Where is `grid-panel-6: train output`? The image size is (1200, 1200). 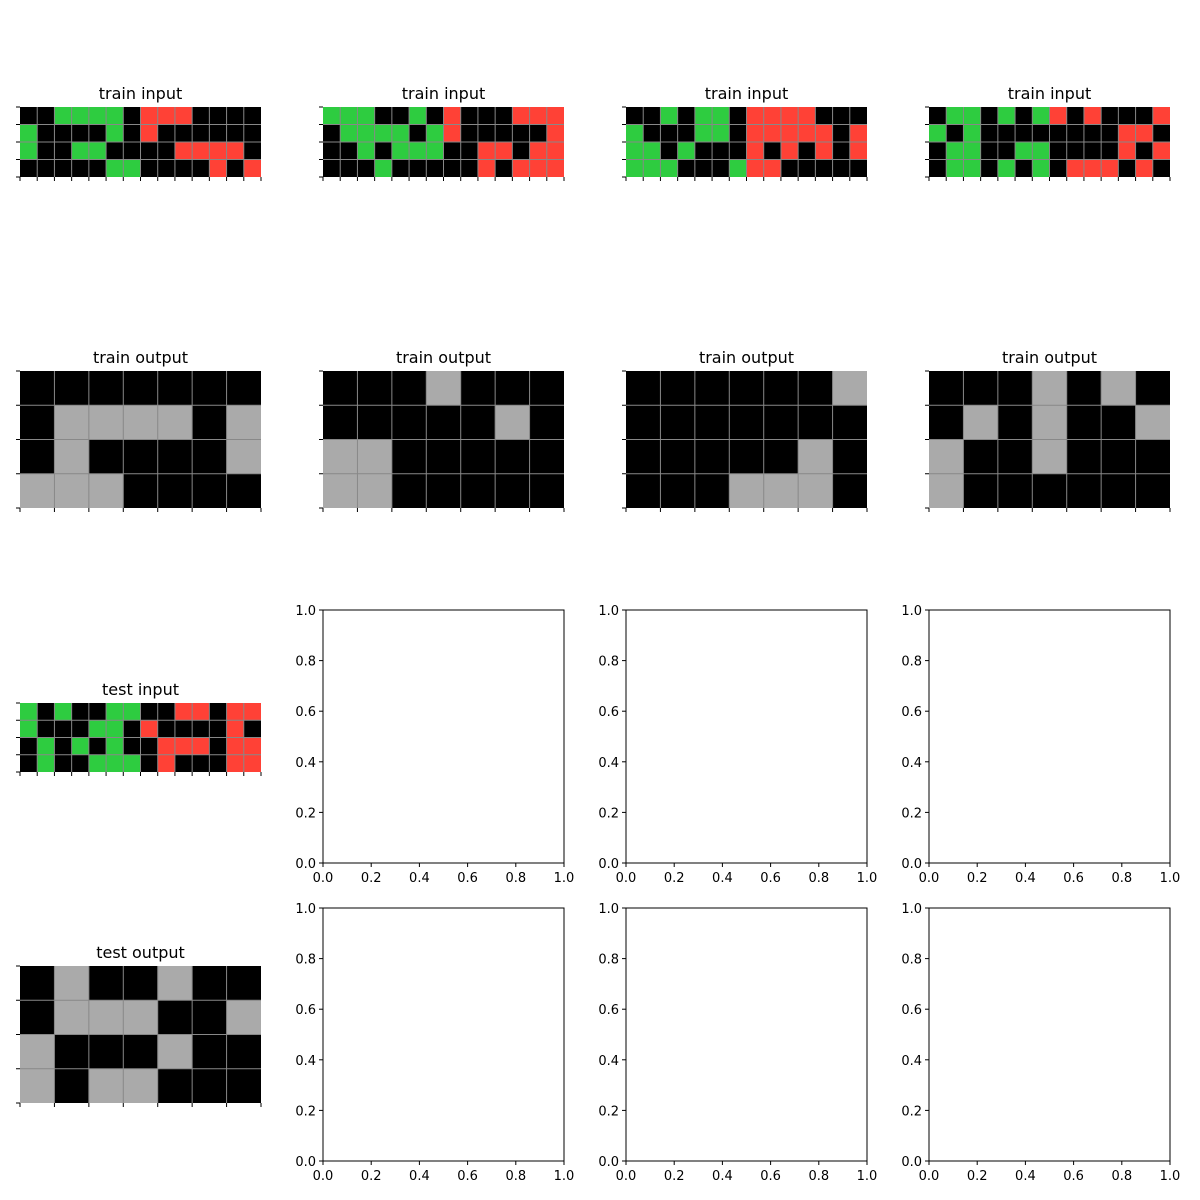 grid-panel-6: train output is located at coordinates (442, 430).